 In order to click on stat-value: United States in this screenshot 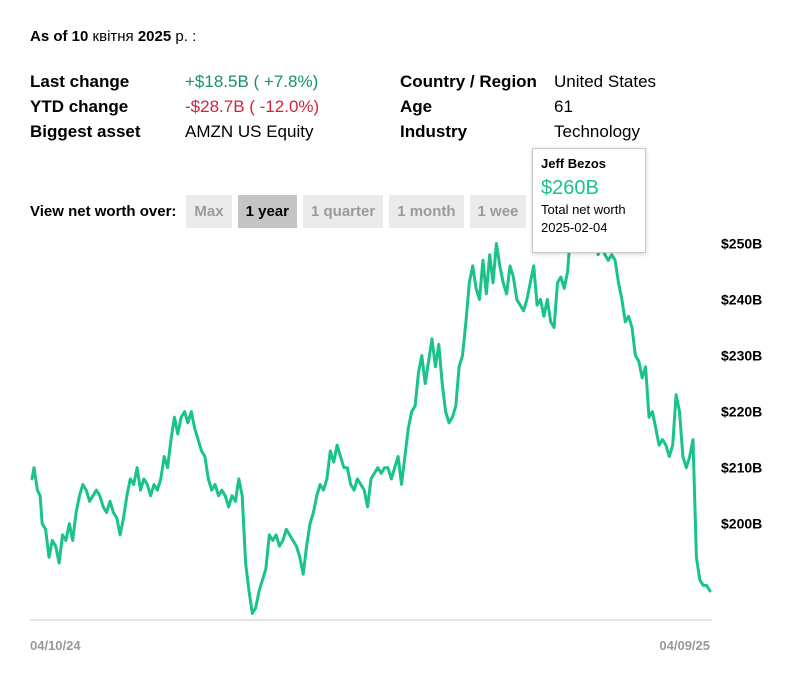, I will do `click(605, 81)`.